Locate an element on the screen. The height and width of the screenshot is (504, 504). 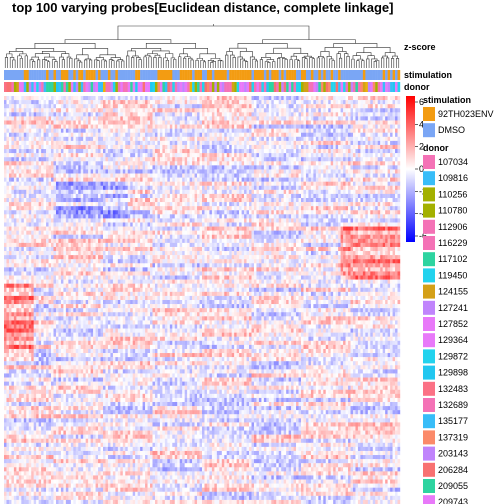
stimulation-cell is located at coordinates (208, 75).